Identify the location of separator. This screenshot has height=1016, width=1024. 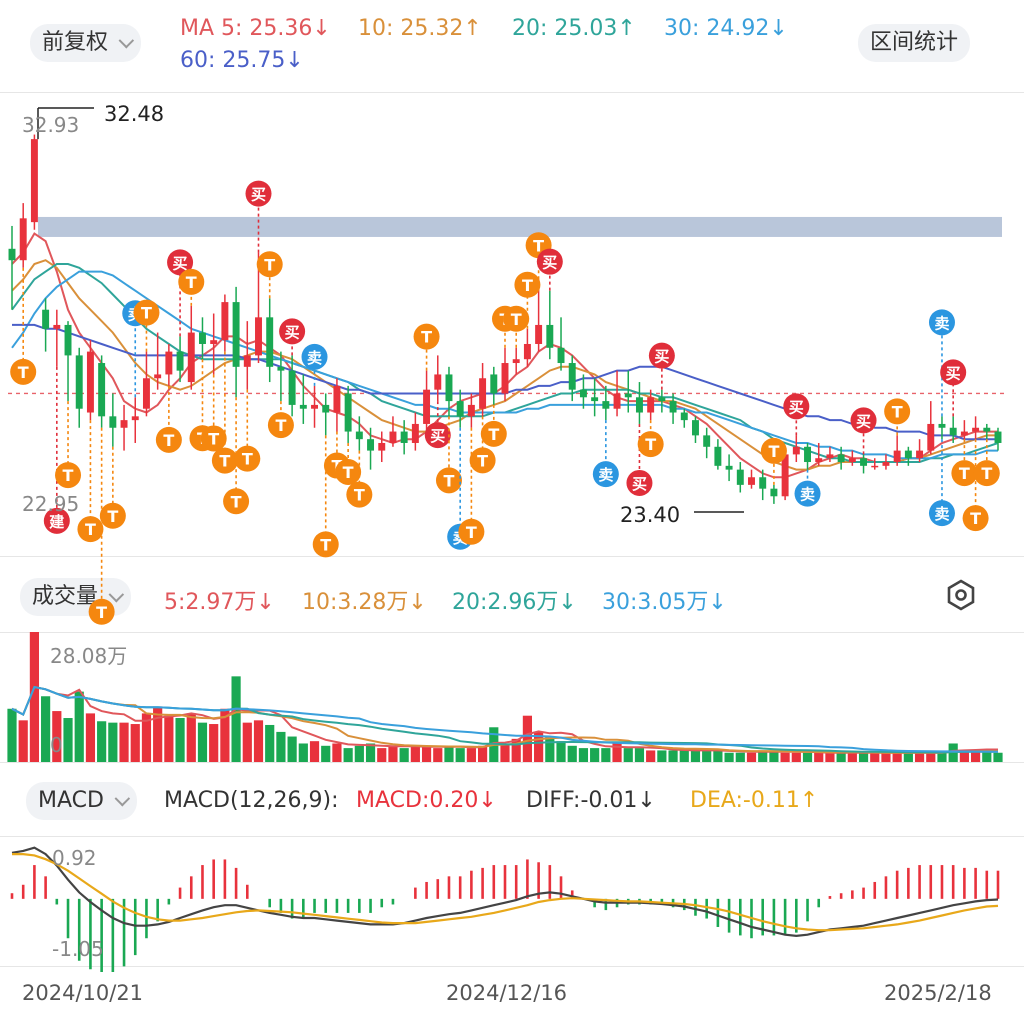
(512, 966).